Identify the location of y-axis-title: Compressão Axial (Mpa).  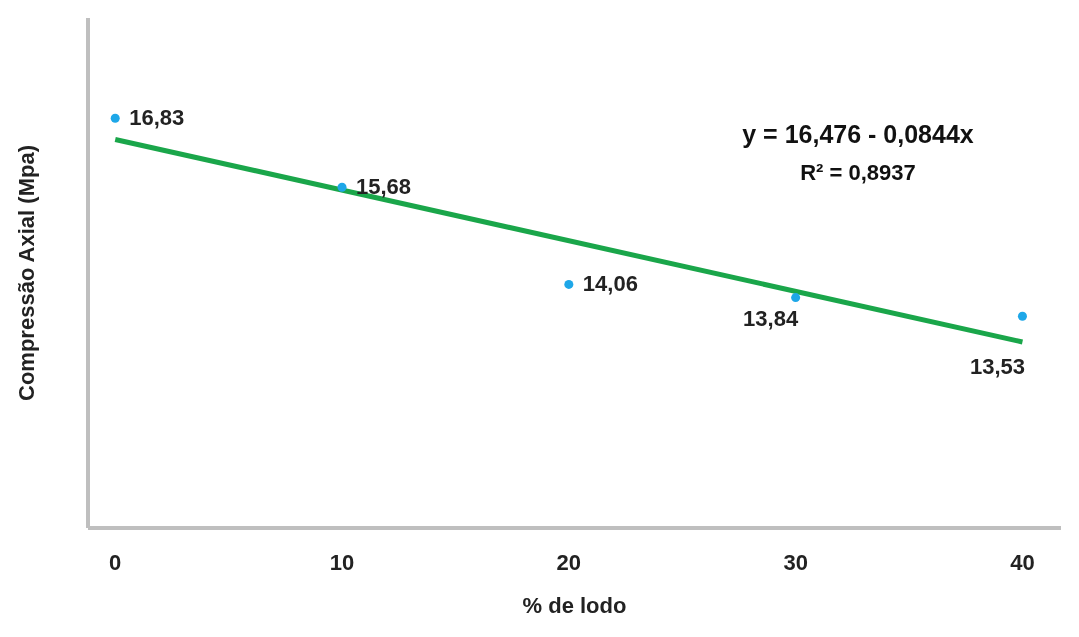
(26, 273).